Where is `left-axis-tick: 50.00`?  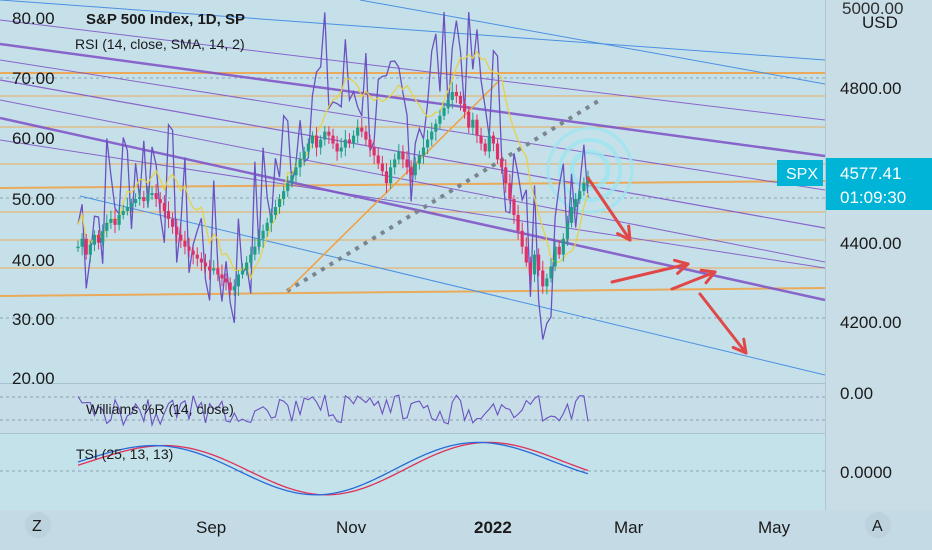 left-axis-tick: 50.00 is located at coordinates (33, 199).